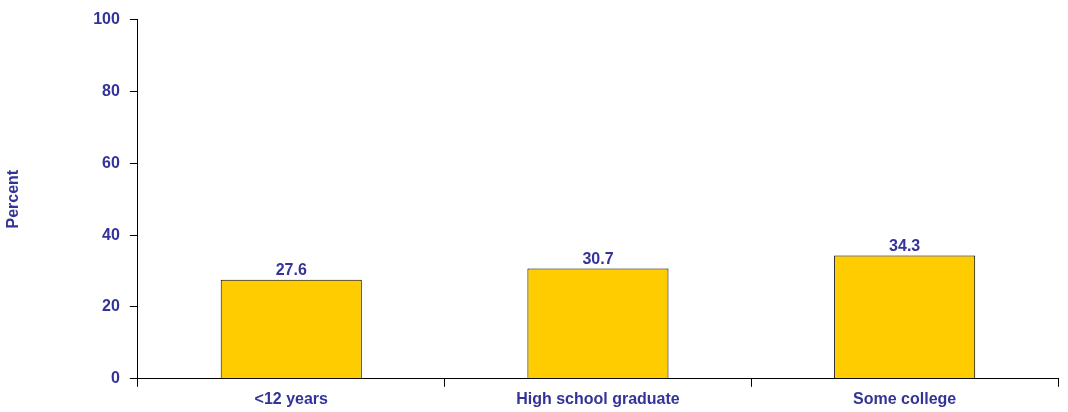 The width and height of the screenshot is (1068, 412). I want to click on data-label: 30.7, so click(598, 258).